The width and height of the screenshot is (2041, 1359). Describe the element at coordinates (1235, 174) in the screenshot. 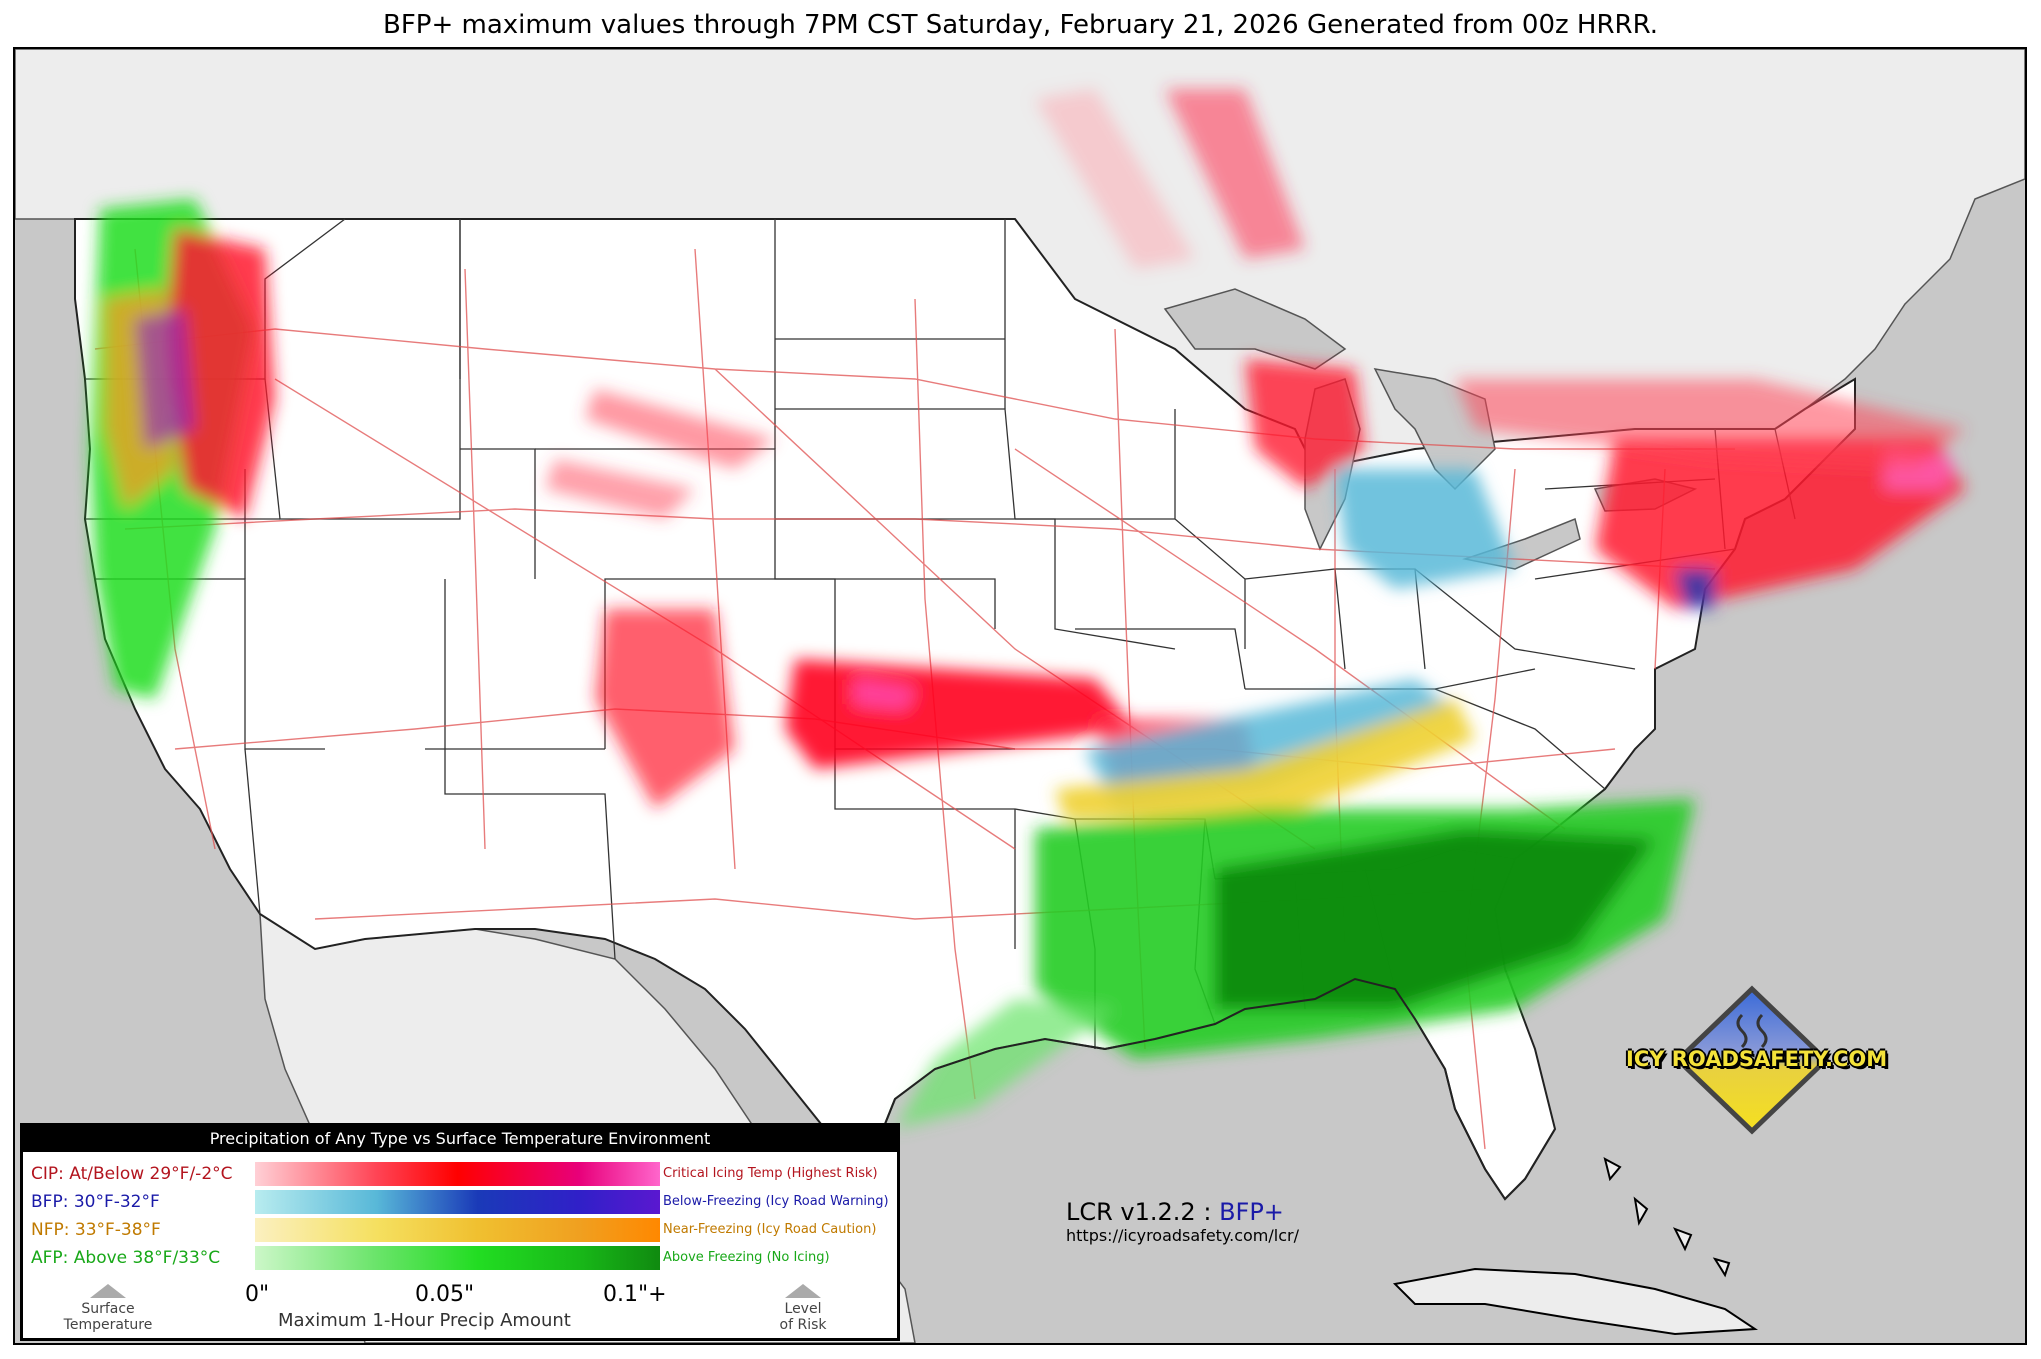

I see `precip-canada-streak` at that location.